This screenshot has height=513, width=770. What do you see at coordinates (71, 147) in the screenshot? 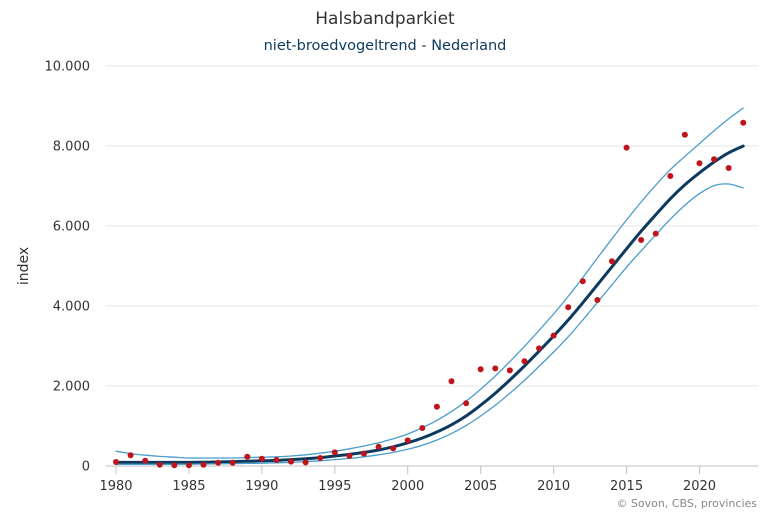
I see `y-tick-label: 8.000` at bounding box center [71, 147].